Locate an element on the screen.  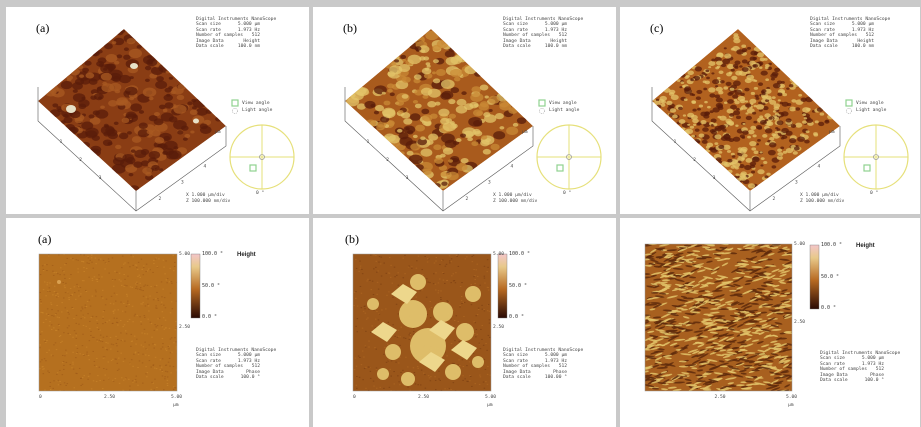
panel-label: (a) is located at coordinates (45, 239).